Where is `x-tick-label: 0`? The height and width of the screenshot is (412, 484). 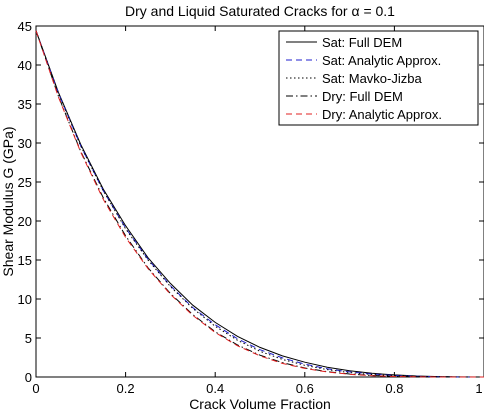
x-tick-label: 0 is located at coordinates (35, 388).